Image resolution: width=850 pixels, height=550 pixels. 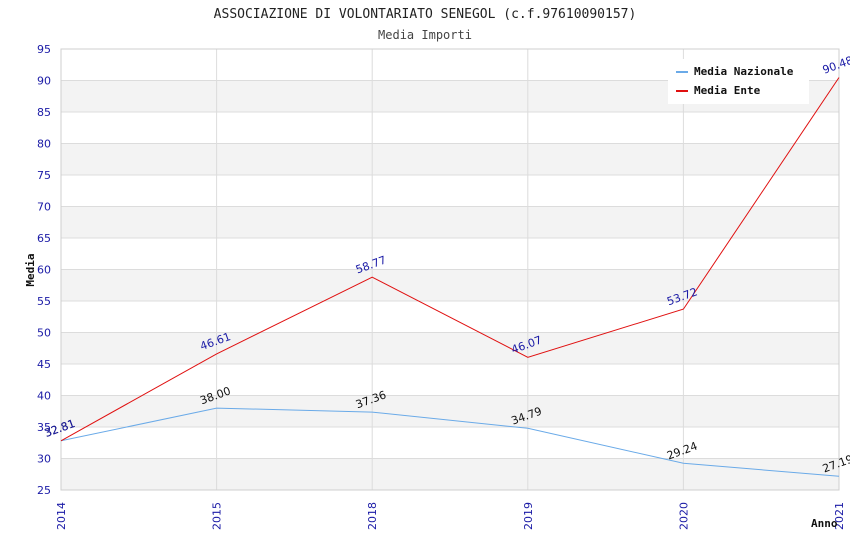 What do you see at coordinates (44, 333) in the screenshot?
I see `y-tick-label: 50` at bounding box center [44, 333].